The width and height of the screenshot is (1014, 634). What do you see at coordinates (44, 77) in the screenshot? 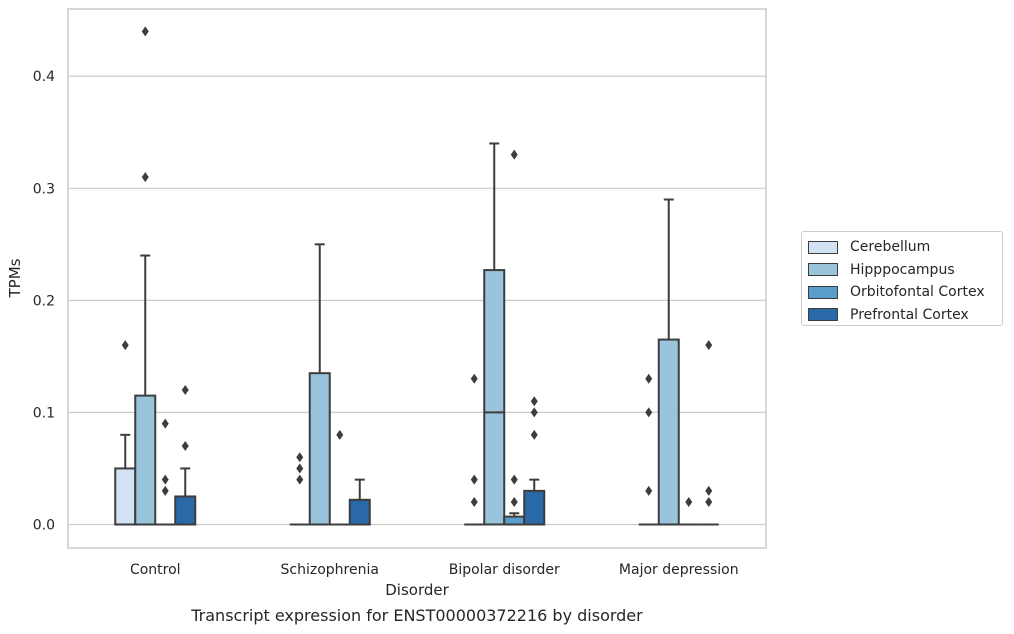
I see `y-tick-label: 0.4` at bounding box center [44, 77].